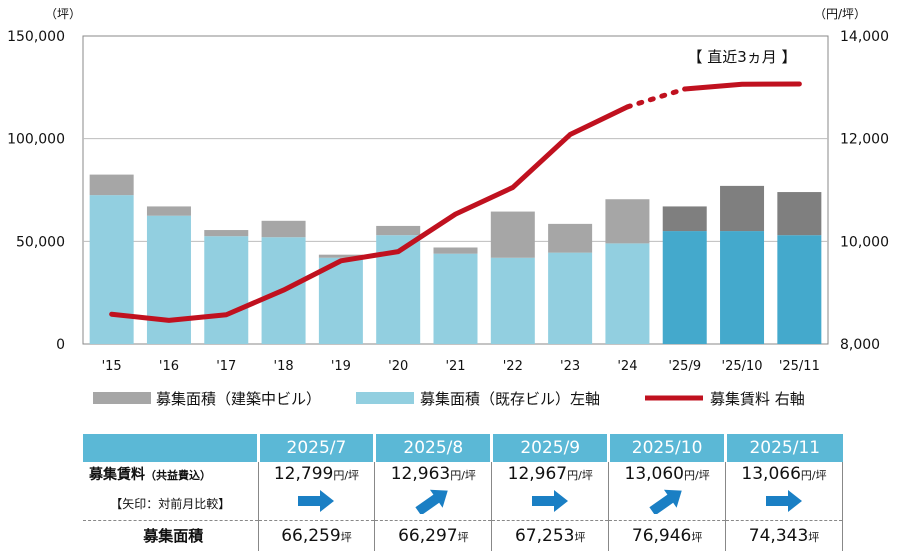 This screenshot has height=558, width=900. I want to click on x-tick-label: '18, so click(284, 366).